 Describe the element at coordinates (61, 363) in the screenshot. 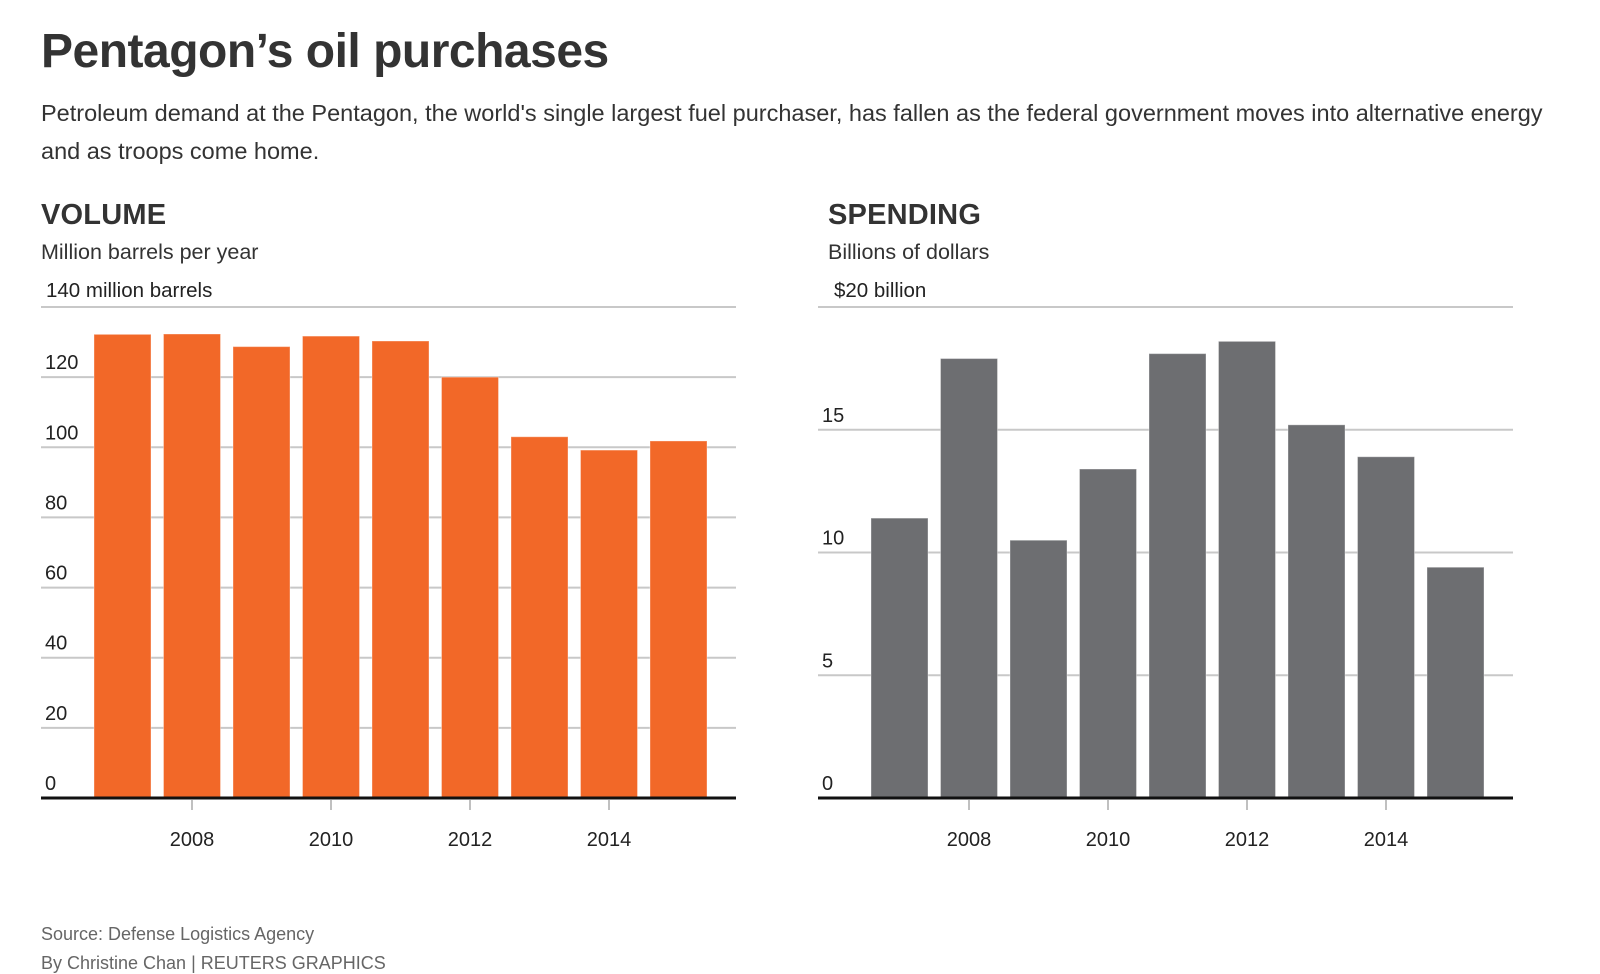

I see `y-tick-label: 120` at that location.